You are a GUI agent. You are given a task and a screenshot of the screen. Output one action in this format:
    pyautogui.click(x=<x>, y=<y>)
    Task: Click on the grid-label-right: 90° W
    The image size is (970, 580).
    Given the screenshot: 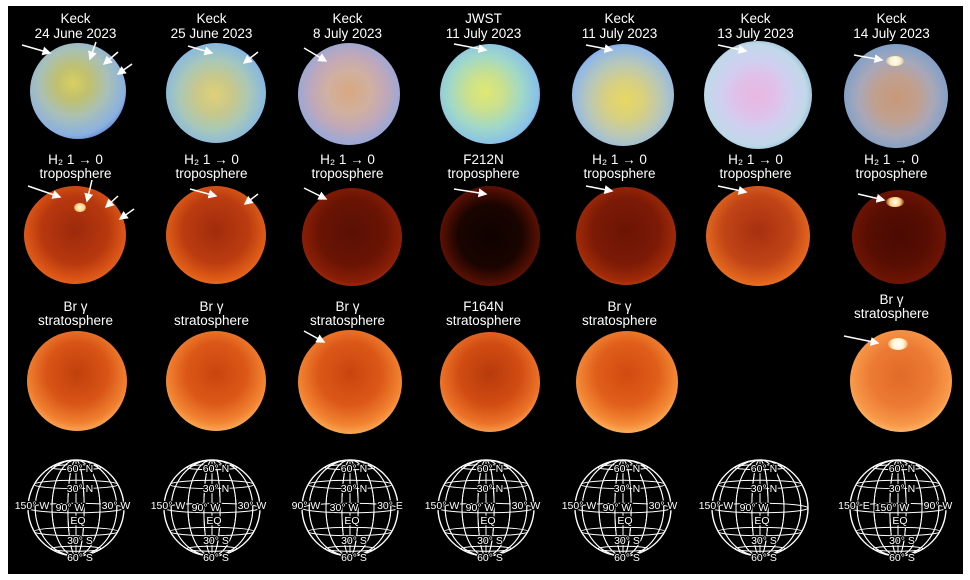 What is the action you would take?
    pyautogui.click(x=938, y=506)
    